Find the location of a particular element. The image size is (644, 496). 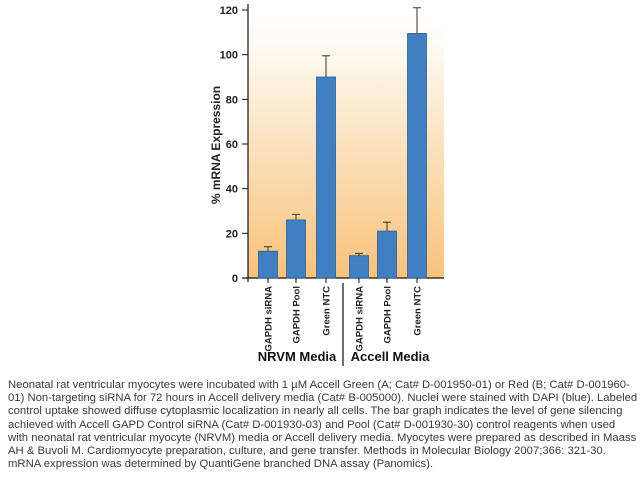

y-tick-label: 120 is located at coordinates (229, 11).